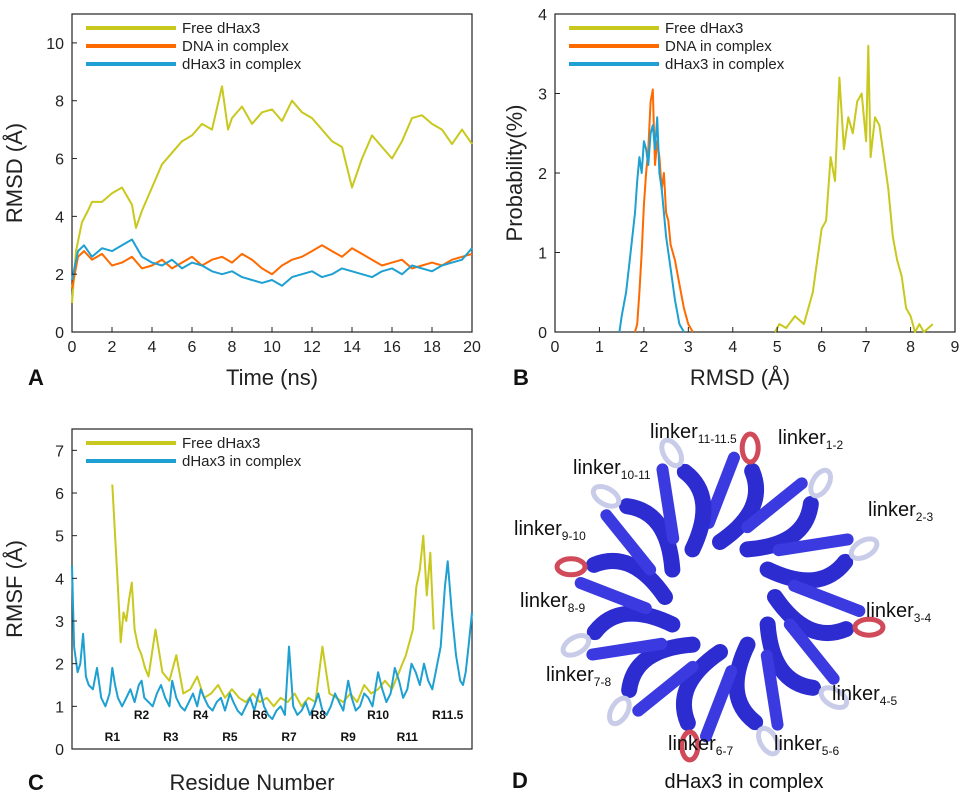 This screenshot has height=797, width=959. What do you see at coordinates (55, 44) in the screenshot?
I see `y-tick-label: 10` at bounding box center [55, 44].